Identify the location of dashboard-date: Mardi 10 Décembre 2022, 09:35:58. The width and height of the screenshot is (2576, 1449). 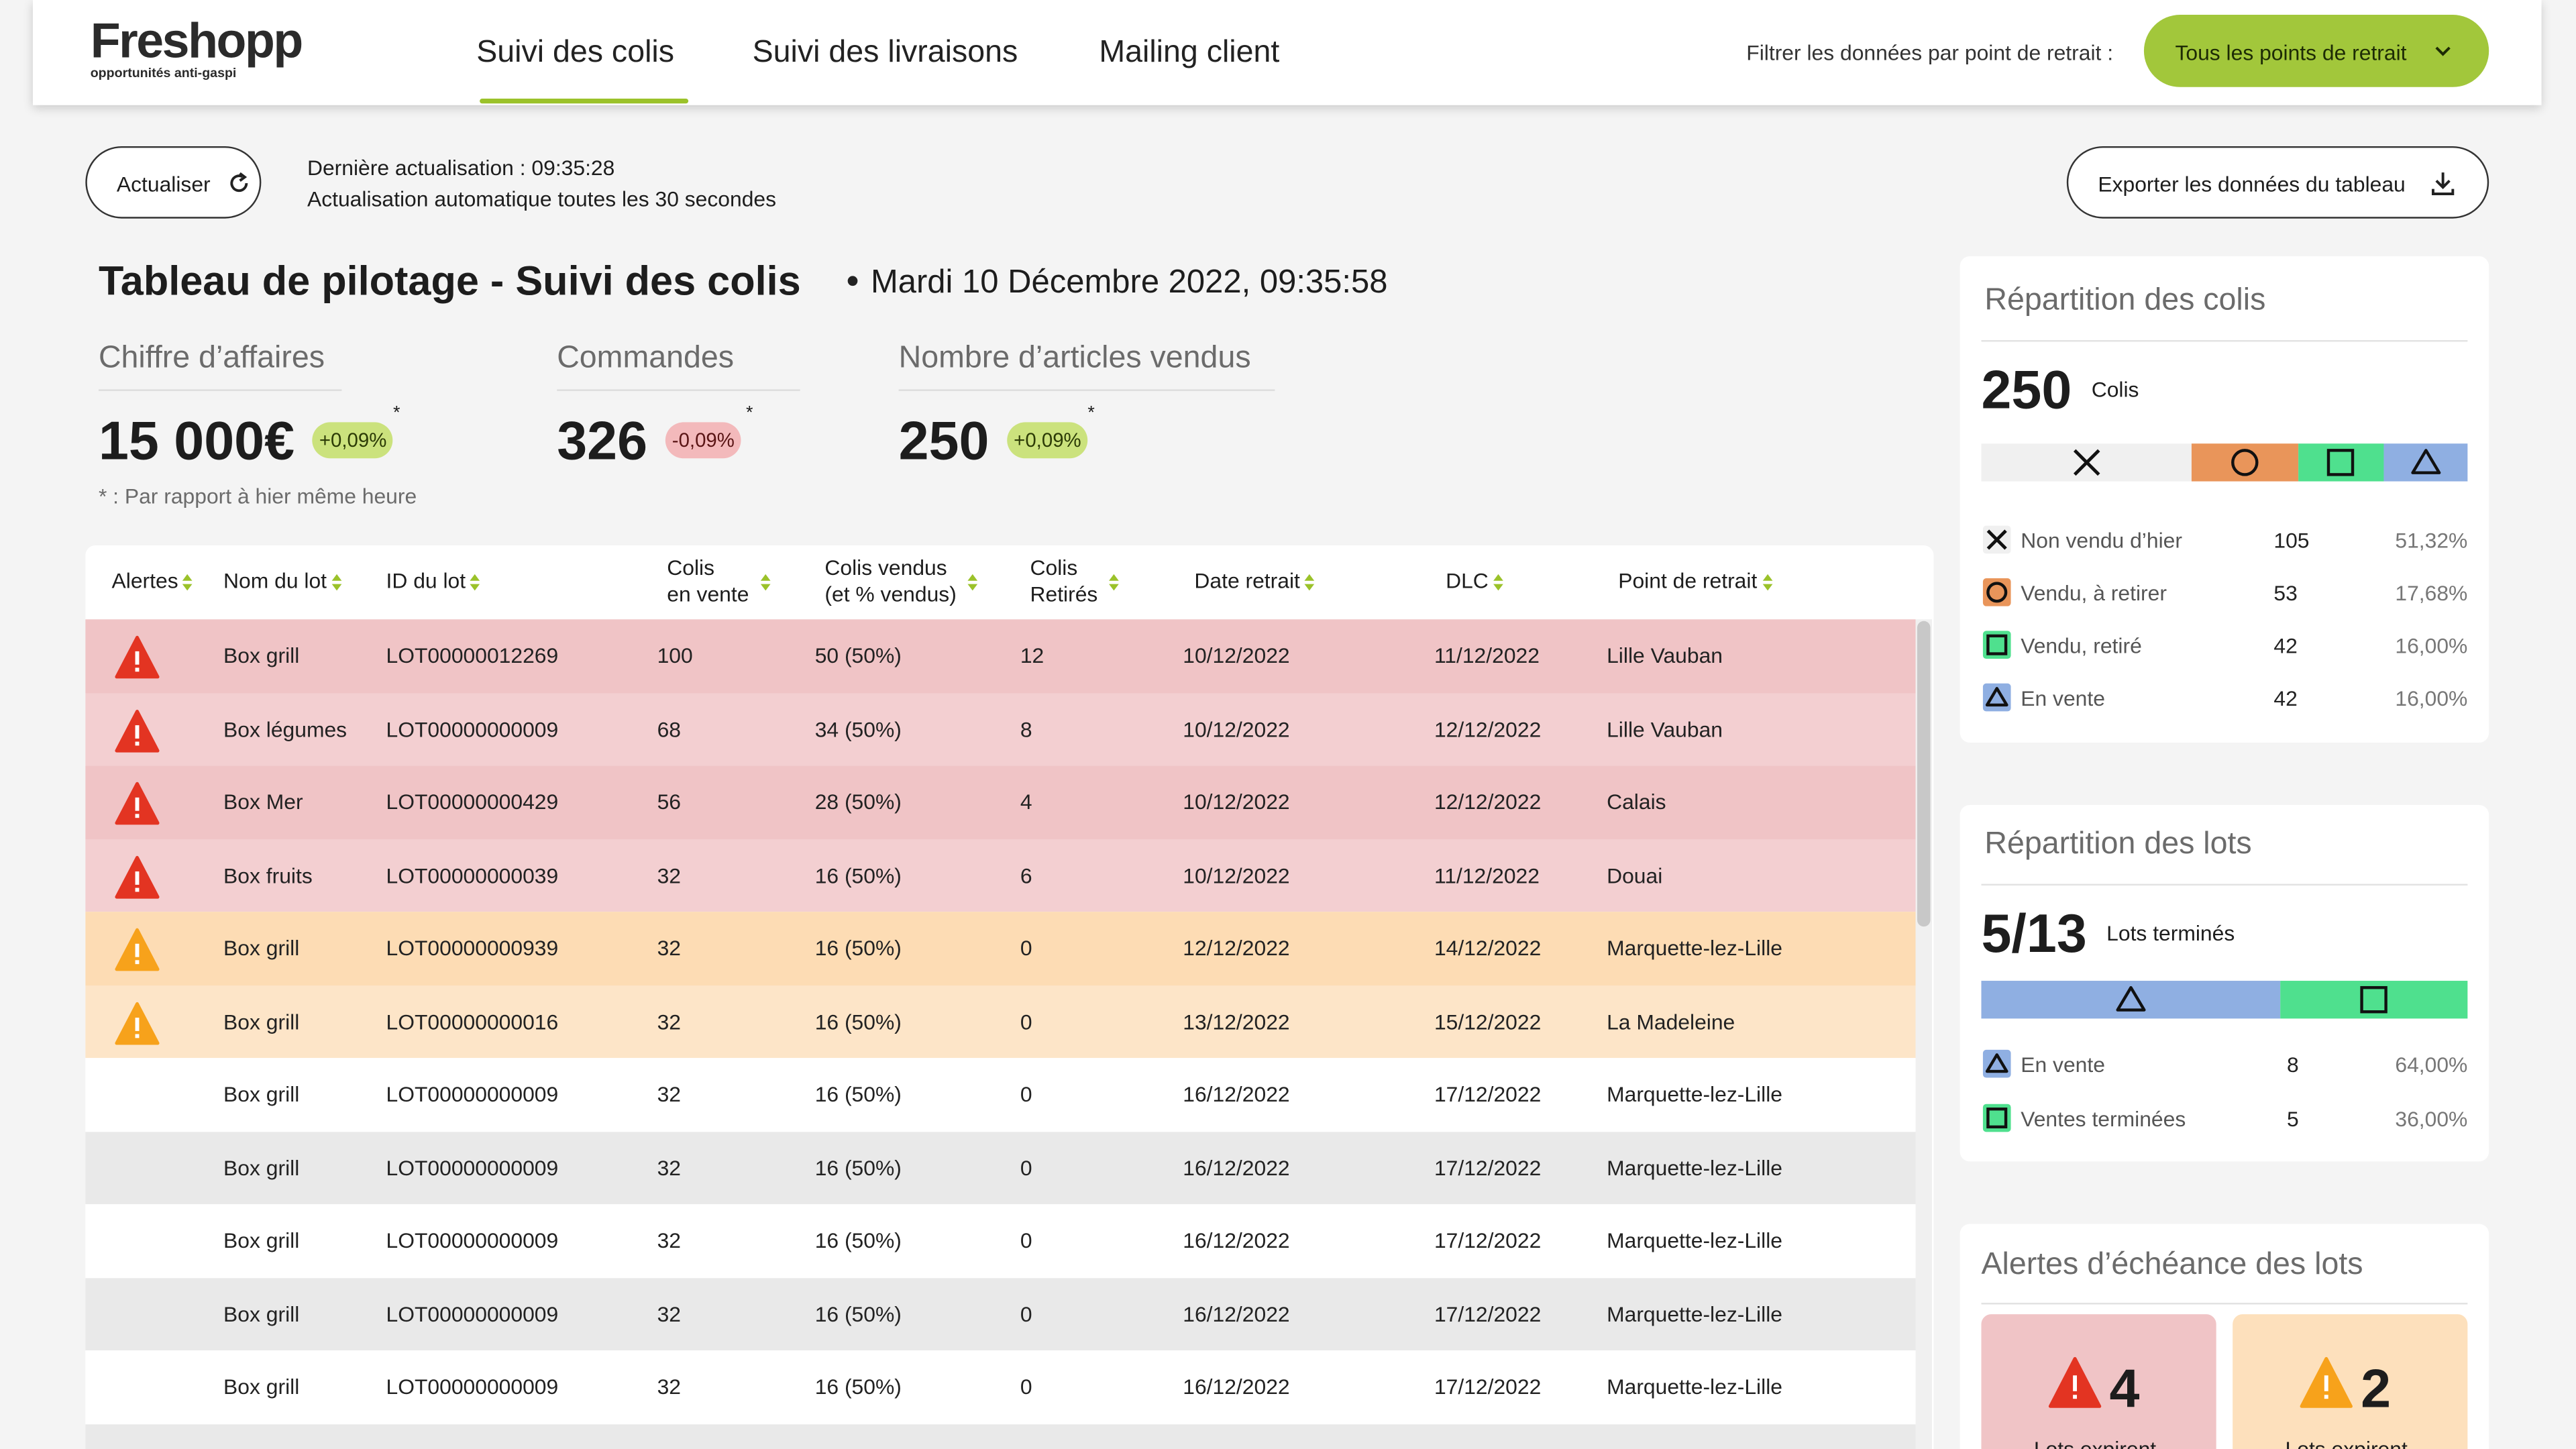
(1129, 282).